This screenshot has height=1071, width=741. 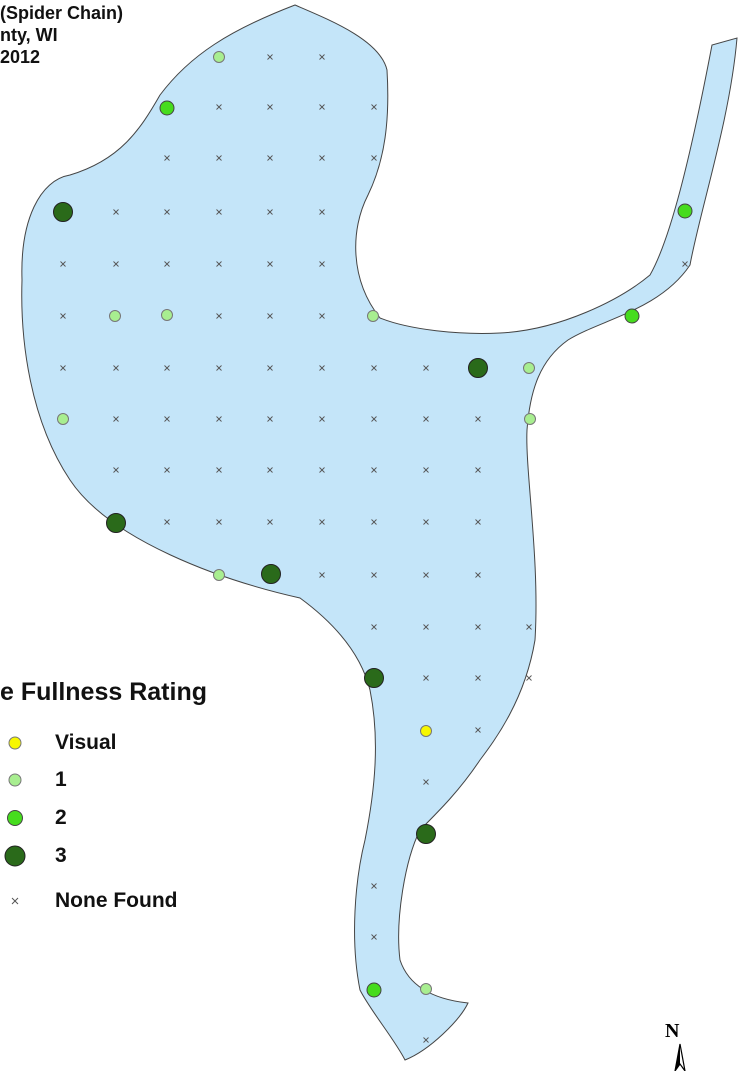 I want to click on legend-title: e Fullness Rating, so click(x=103, y=692).